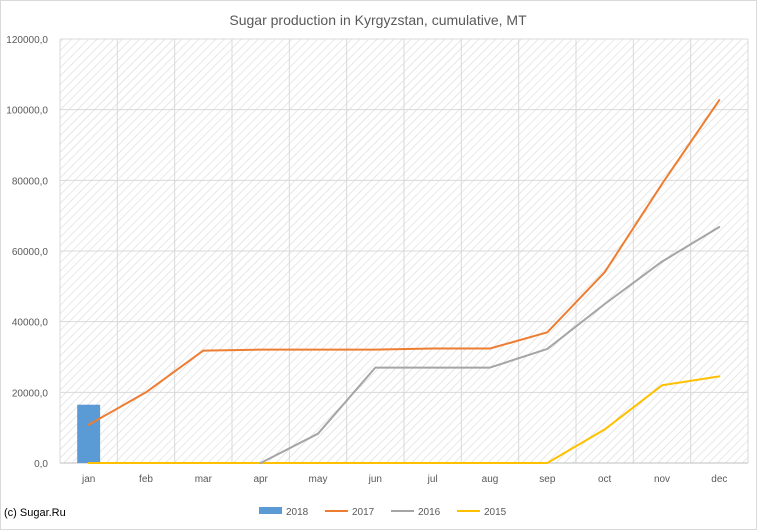 Image resolution: width=757 pixels, height=530 pixels. Describe the element at coordinates (89, 433) in the screenshot. I see `bar-2018-jan` at that location.